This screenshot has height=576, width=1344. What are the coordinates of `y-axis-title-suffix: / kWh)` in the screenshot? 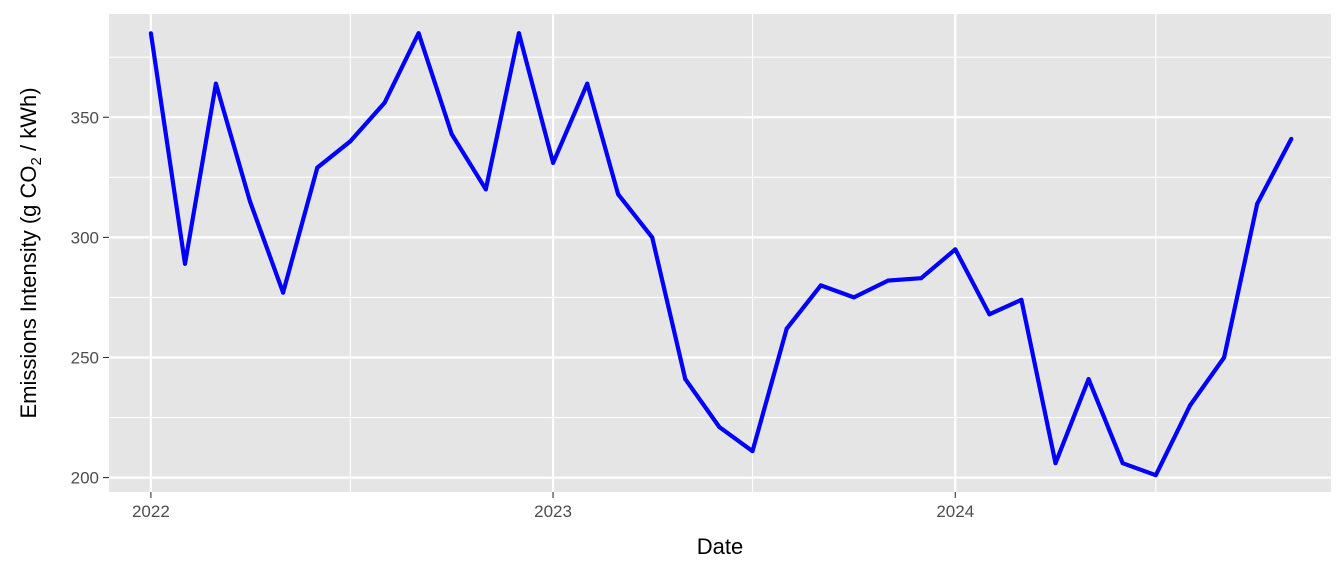 It's located at (28, 122).